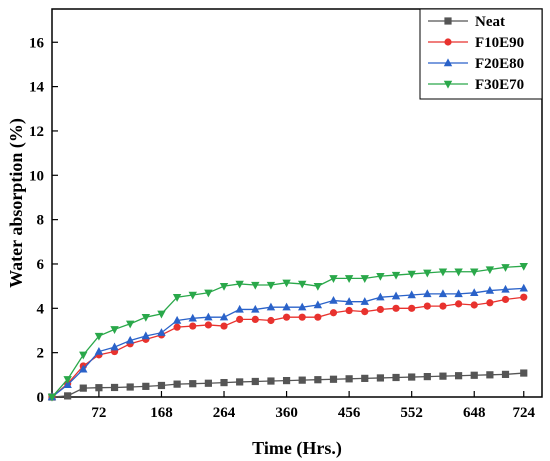 This screenshot has width=550, height=461. I want to click on legend-label: Neat, so click(490, 22).